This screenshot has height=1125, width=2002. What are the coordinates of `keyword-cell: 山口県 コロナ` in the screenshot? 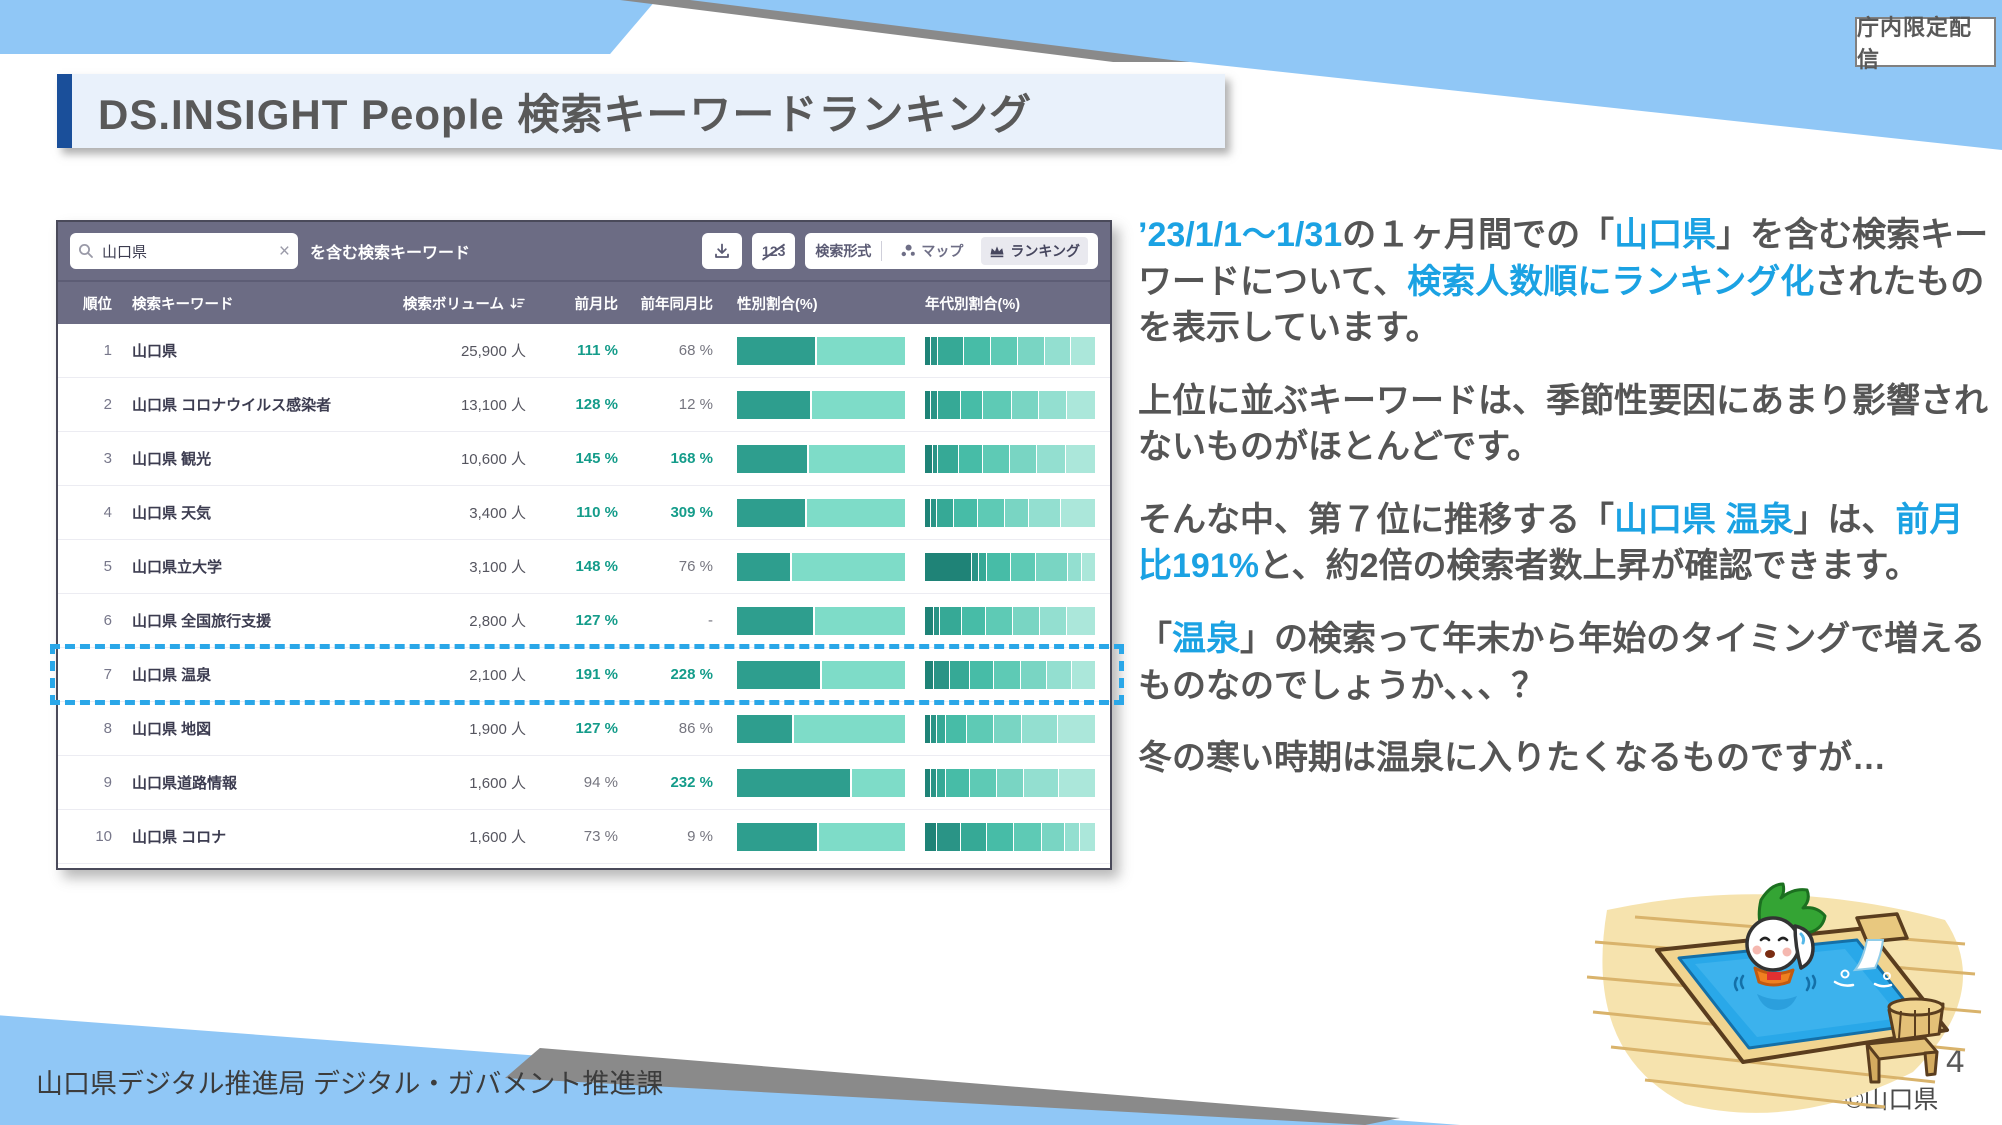 It's located at (179, 837).